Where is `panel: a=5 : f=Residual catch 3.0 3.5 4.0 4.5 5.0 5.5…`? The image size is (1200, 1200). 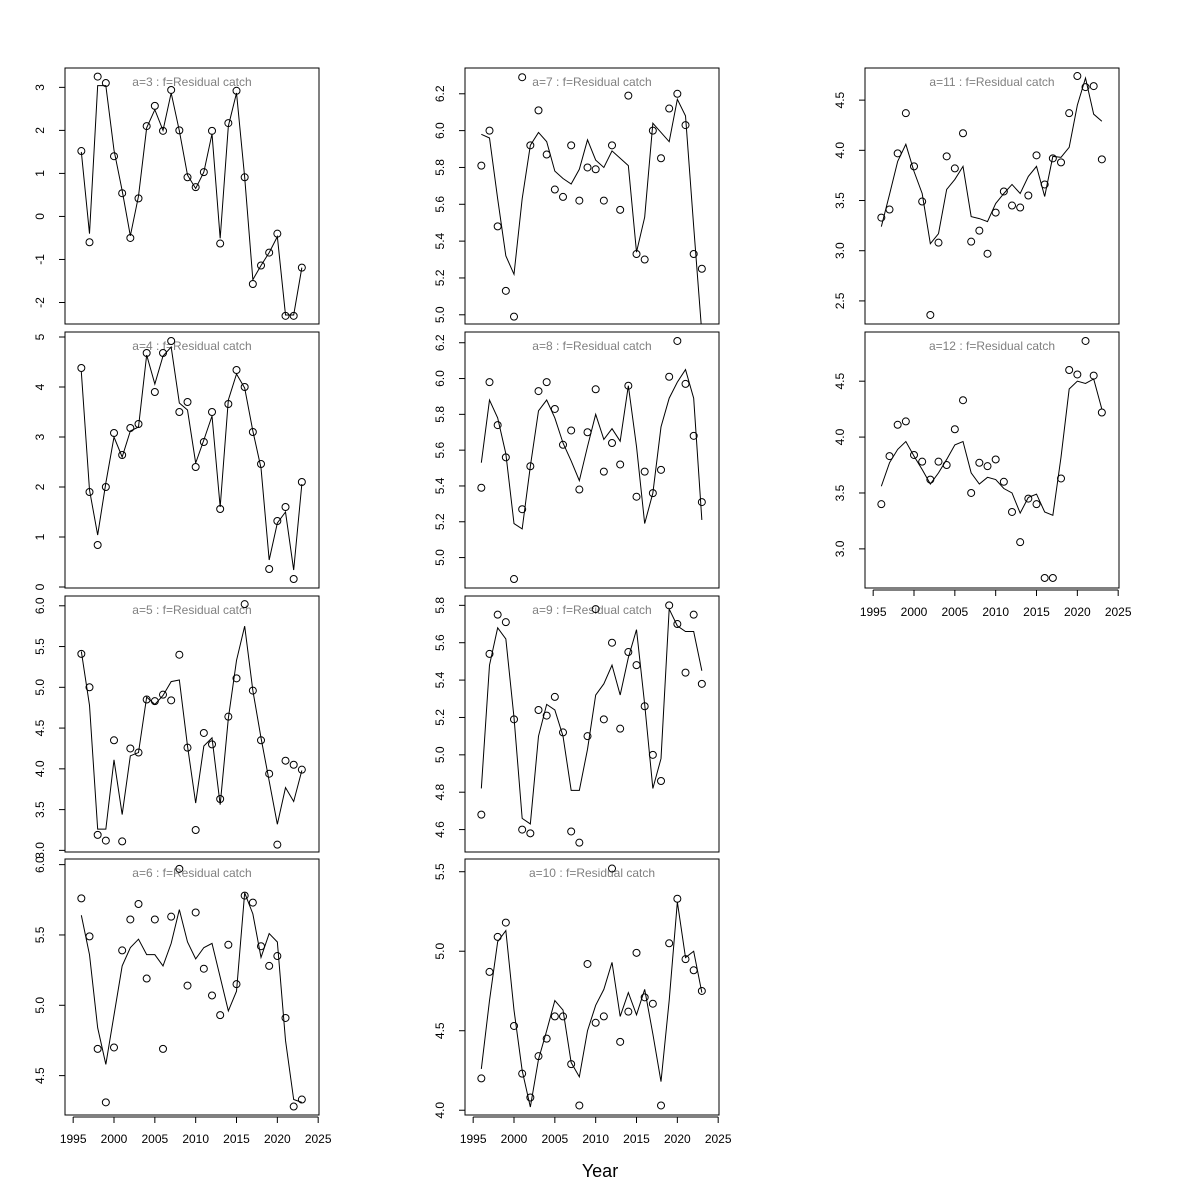
panel: a=5 : f=Residual catch 3.0 3.5 4.0 4.5 5.0 5.5… is located at coordinates (176, 727).